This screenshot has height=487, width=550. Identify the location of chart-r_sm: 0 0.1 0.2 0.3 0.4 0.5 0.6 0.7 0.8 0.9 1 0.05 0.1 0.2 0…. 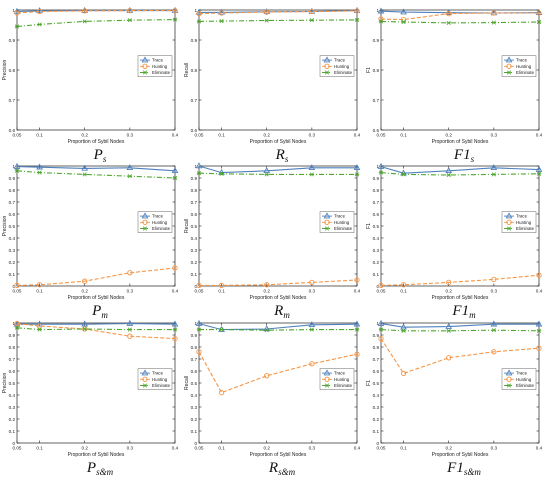
(272, 398).